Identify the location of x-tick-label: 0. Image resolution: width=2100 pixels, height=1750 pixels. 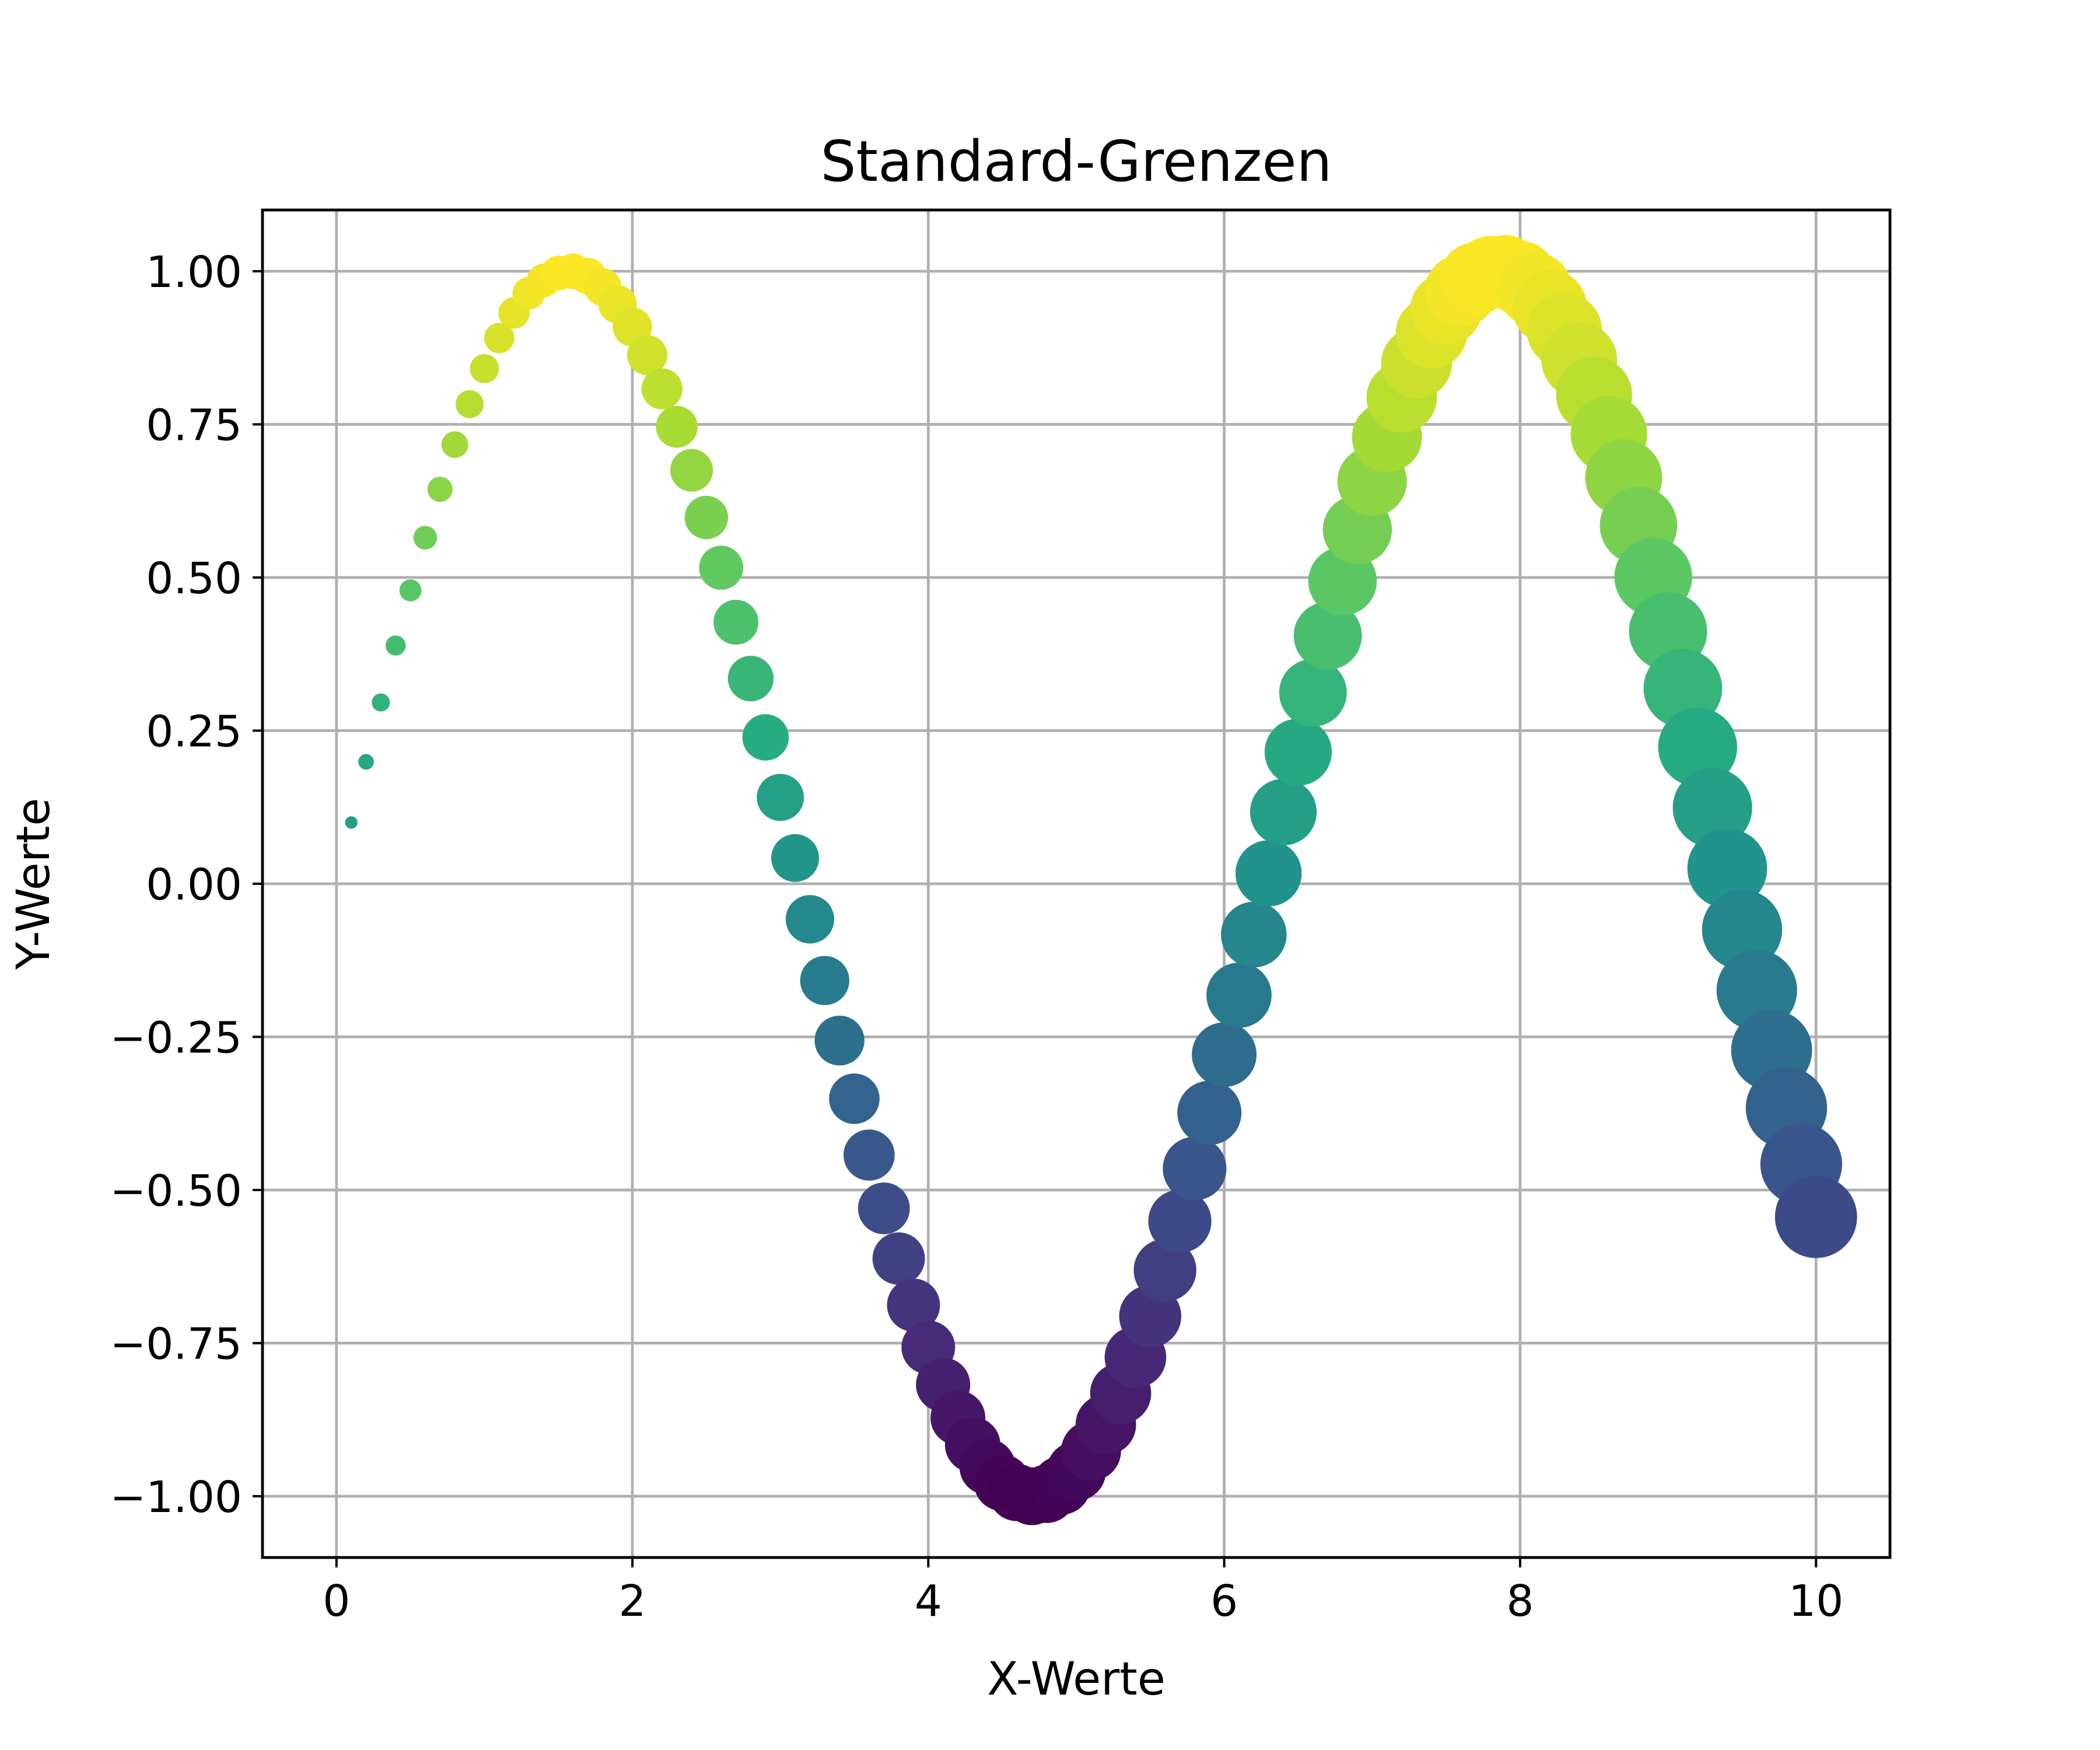
(336, 1601).